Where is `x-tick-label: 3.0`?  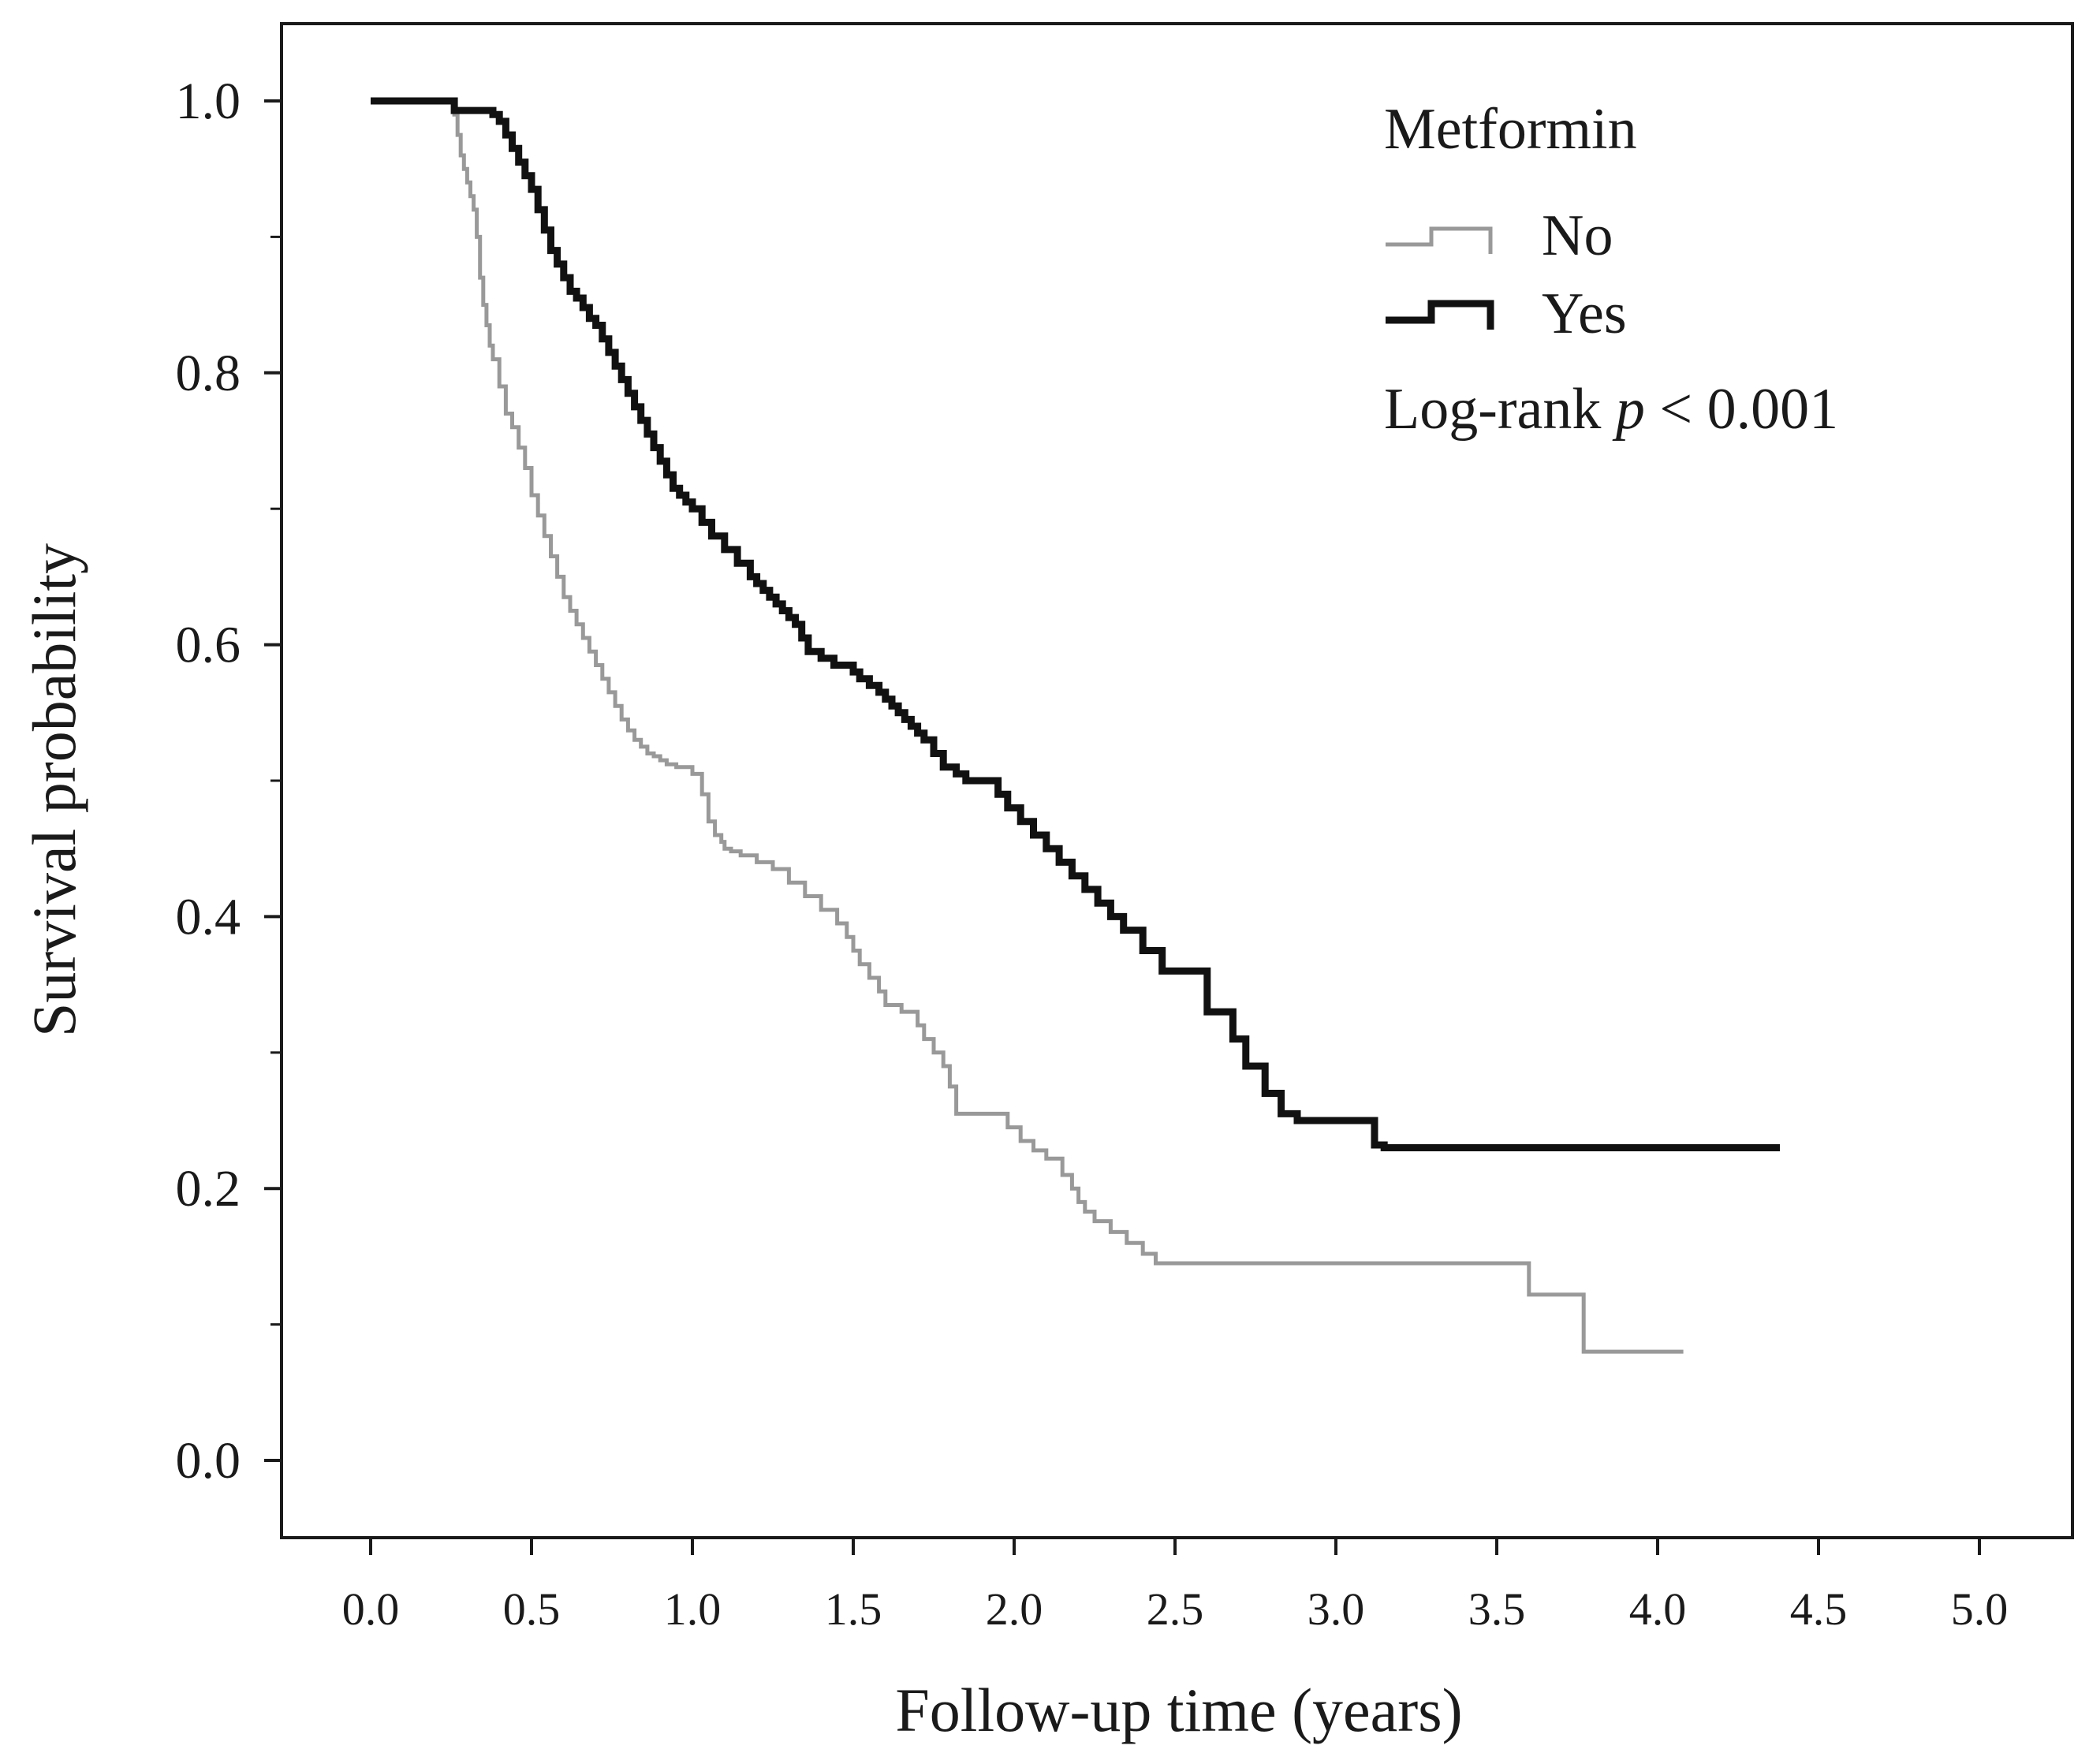 x-tick-label: 3.0 is located at coordinates (1336, 1609).